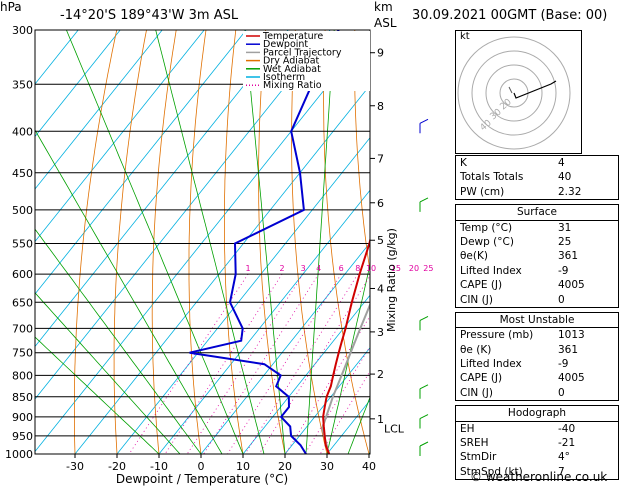 The width and height of the screenshot is (629, 486). I want to click on legend-entry: Dewpoint, so click(285, 44).